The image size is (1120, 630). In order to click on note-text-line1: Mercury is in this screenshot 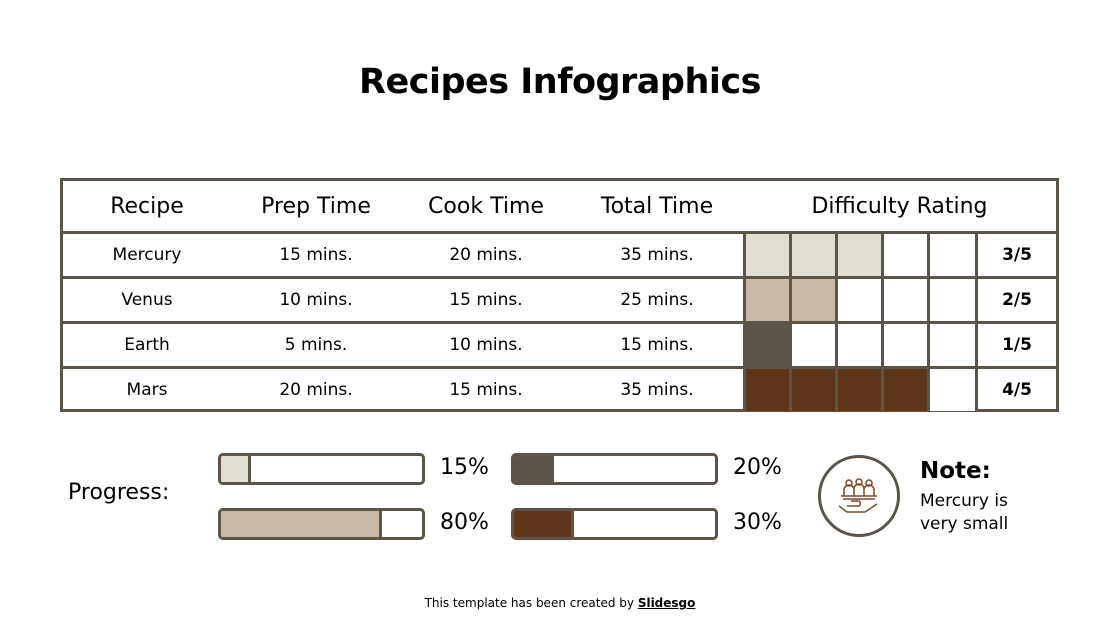, I will do `click(964, 501)`.